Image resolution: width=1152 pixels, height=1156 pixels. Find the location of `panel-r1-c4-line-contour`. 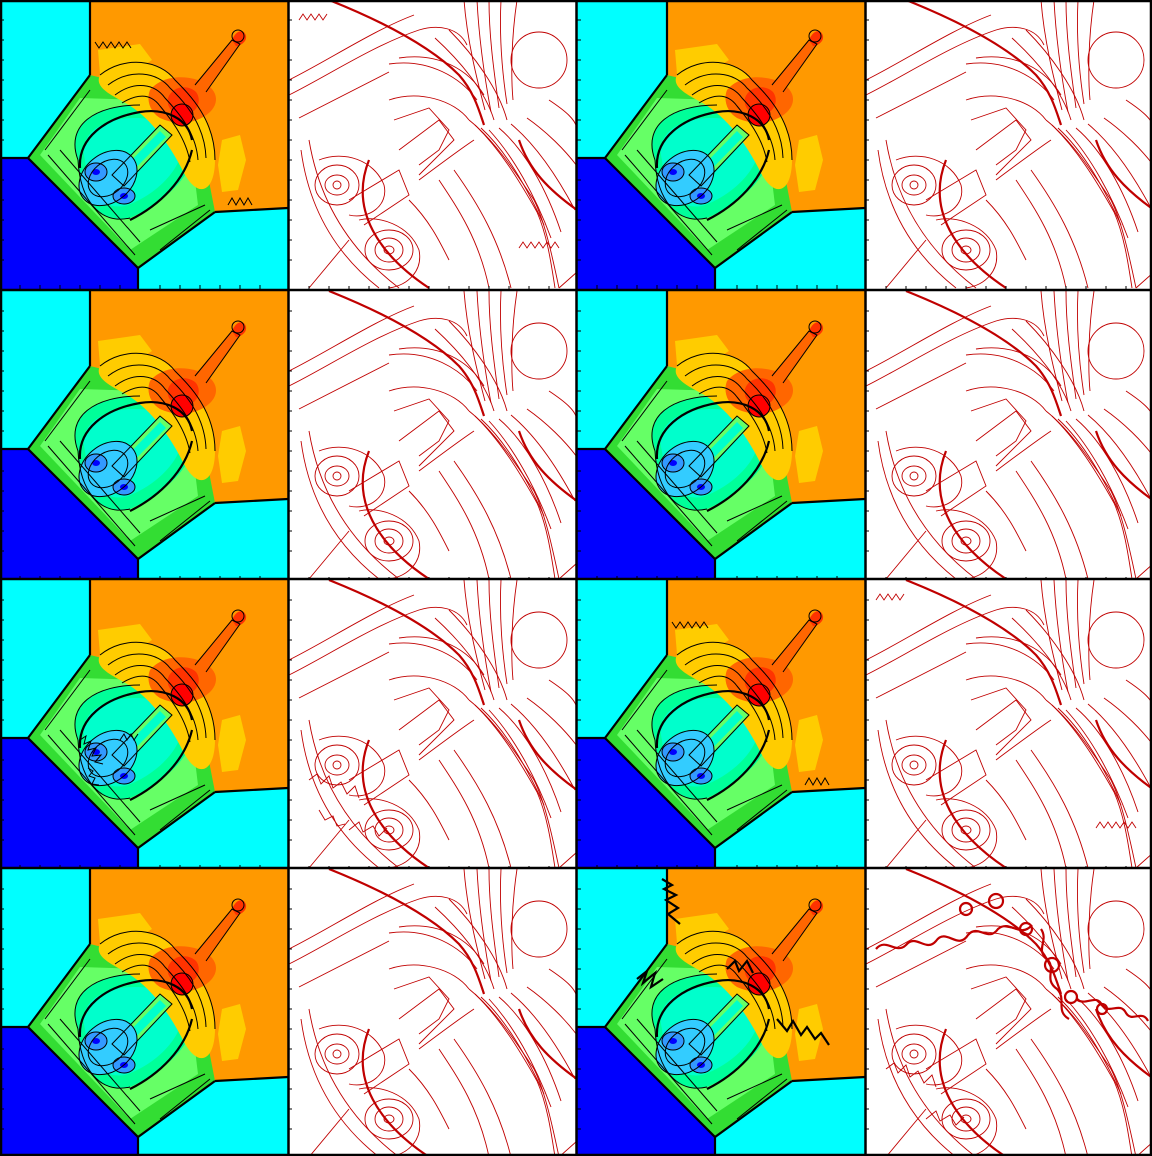

panel-r1-c4-line-contour is located at coordinates (1009, 144).